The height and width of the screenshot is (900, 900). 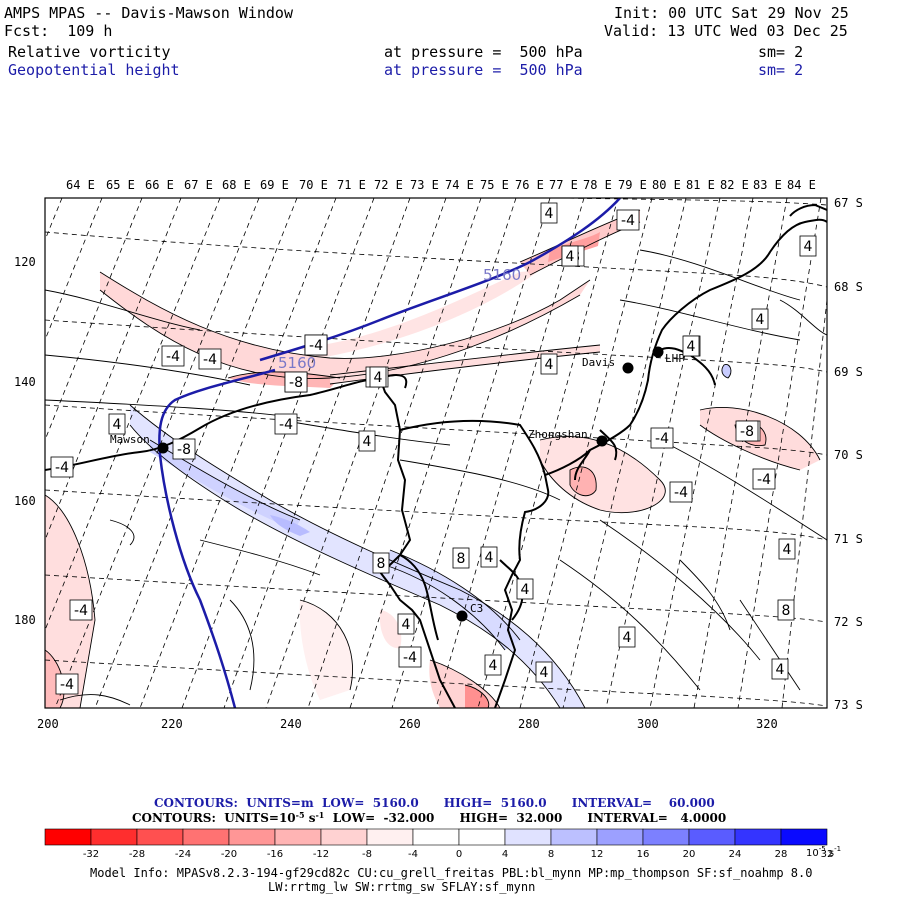 What do you see at coordinates (494, 185) in the screenshot?
I see `lon-label: 75 E` at bounding box center [494, 185].